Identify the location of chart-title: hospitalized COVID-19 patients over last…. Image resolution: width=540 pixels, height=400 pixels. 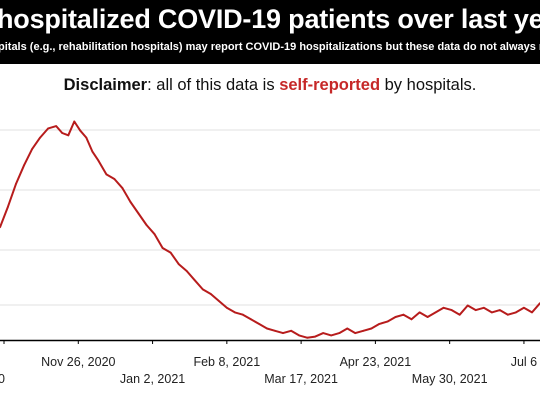
(270, 19).